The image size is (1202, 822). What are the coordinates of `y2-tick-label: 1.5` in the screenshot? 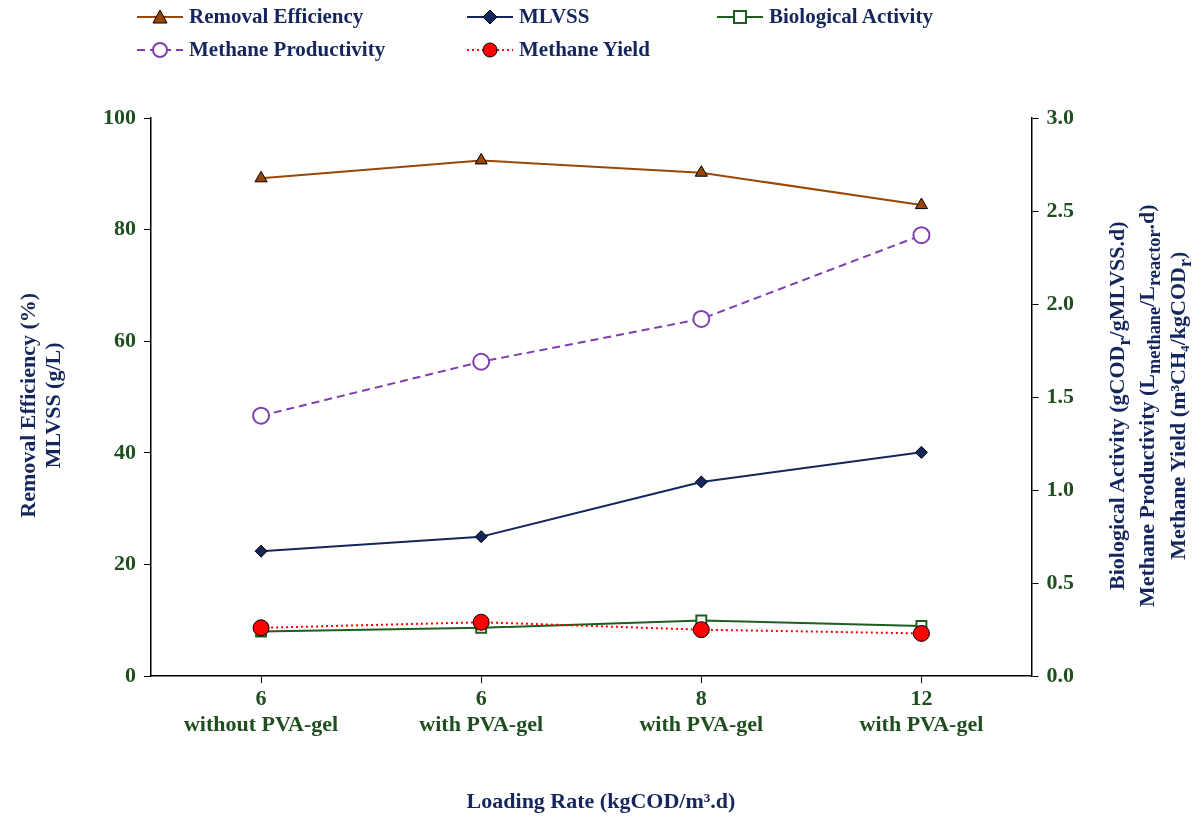 It's located at (1060, 395).